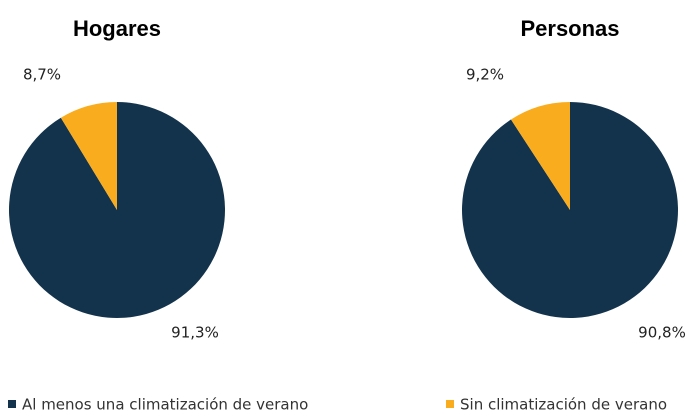 This screenshot has height=417, width=692. What do you see at coordinates (662, 333) in the screenshot?
I see `data-label: 90,8%` at bounding box center [662, 333].